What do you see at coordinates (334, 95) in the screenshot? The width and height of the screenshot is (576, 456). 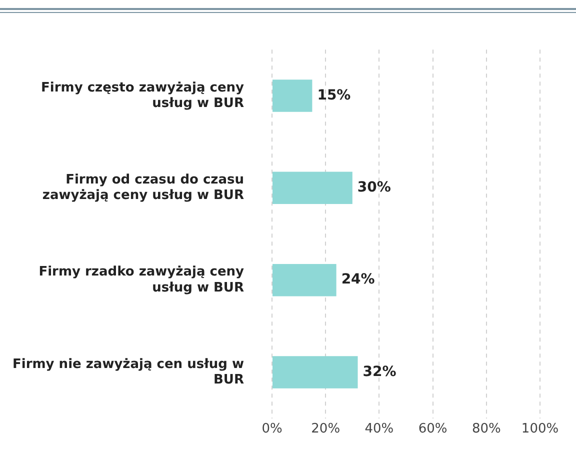 I see `data-label: 15%` at bounding box center [334, 95].